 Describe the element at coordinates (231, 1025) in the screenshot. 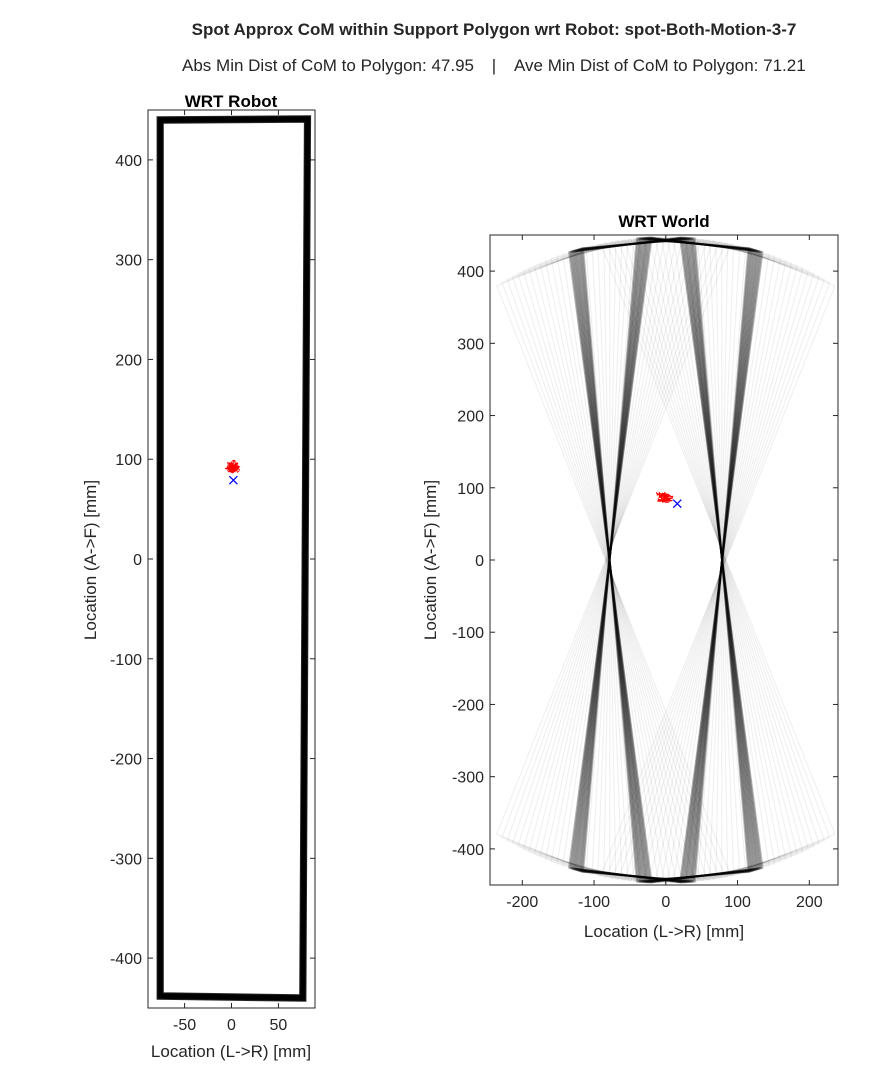

I see `robot-xtick-label: 0` at that location.